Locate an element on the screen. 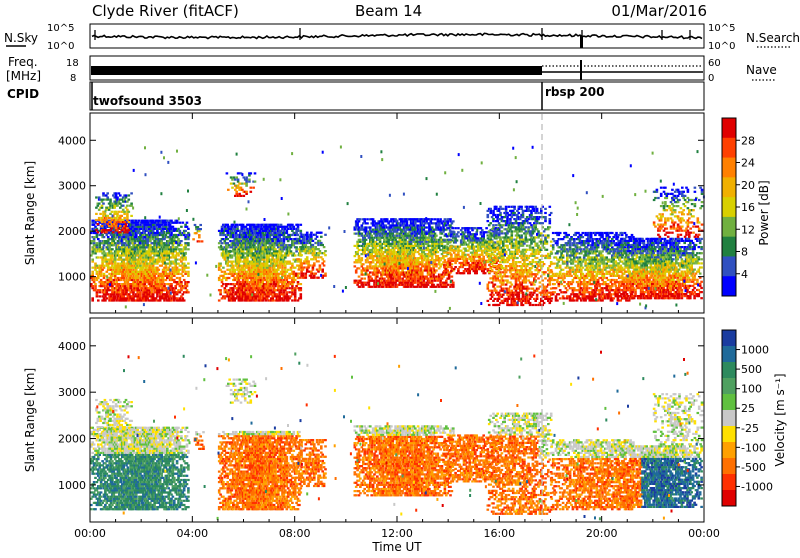 Image resolution: width=800 pixels, height=558 pixels. freq-label-line1: Freq. is located at coordinates (23, 62).